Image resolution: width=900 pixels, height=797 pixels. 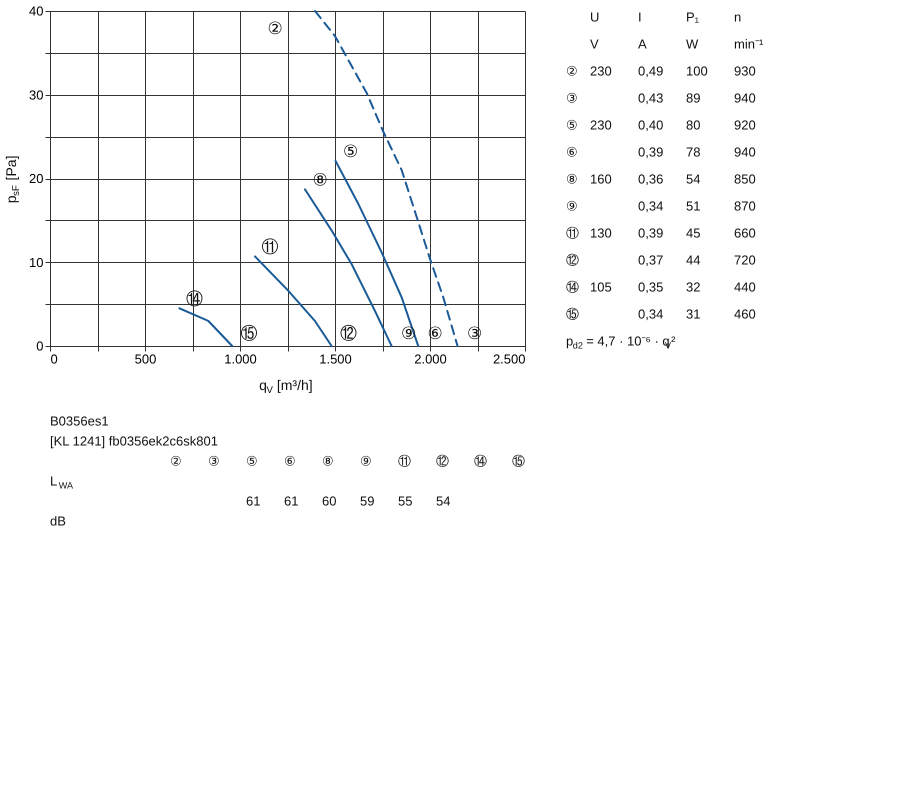 I want to click on text: ⑥ 0,39 78 940, so click(x=661, y=152).